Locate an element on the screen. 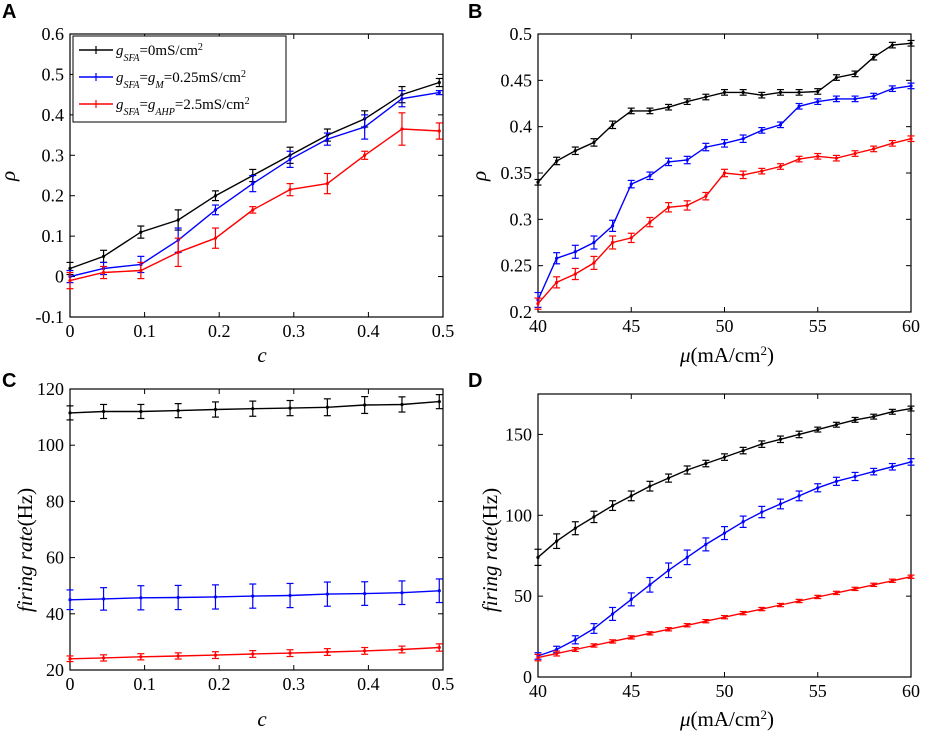 This screenshot has height=734, width=935. legend-label-part: M is located at coordinates (159, 85).